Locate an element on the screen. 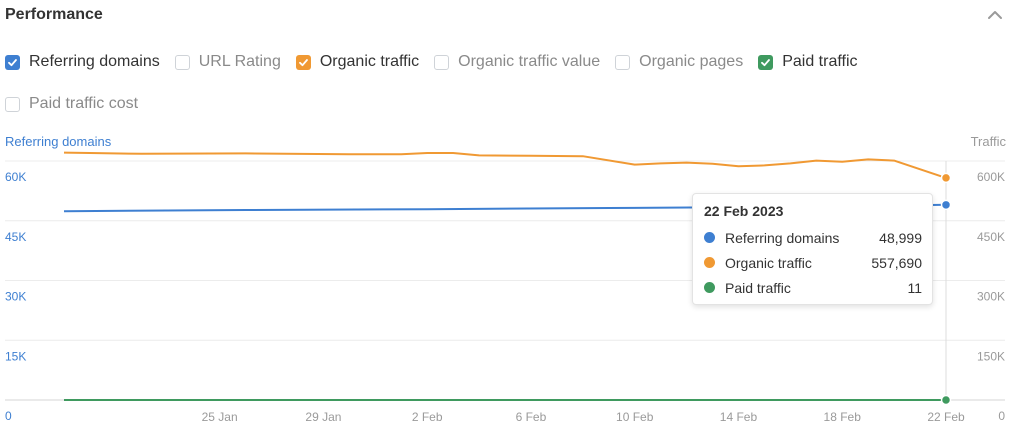  tooltip-series-name: Organic traffic is located at coordinates (768, 262).